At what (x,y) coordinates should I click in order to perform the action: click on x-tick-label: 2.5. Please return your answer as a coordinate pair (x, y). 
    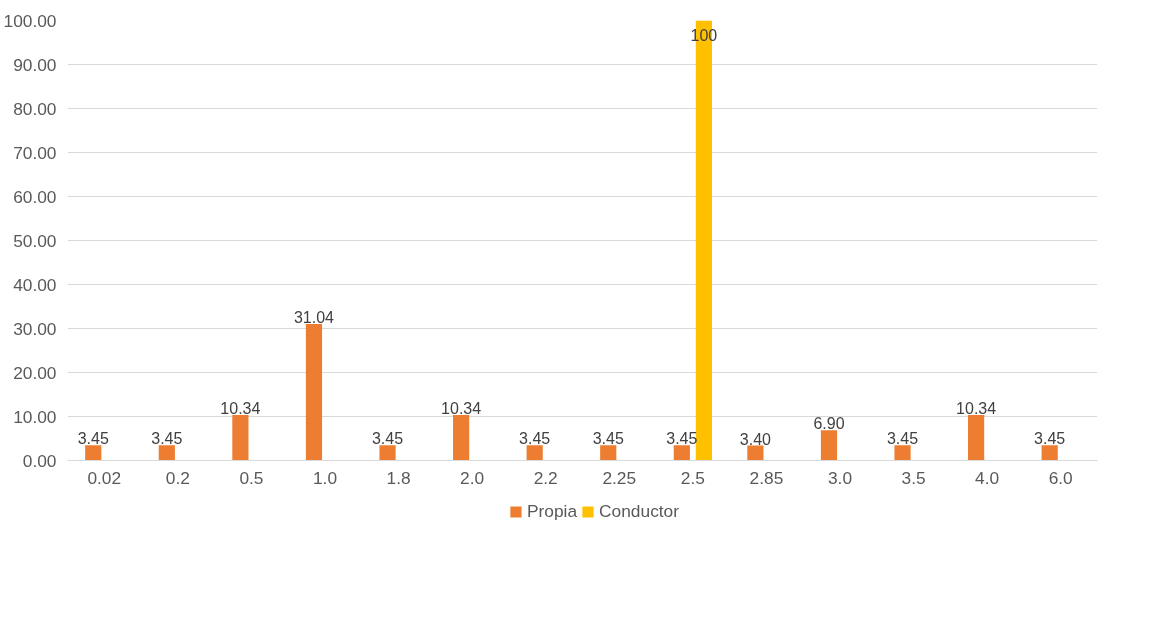
    Looking at the image, I should click on (692, 477).